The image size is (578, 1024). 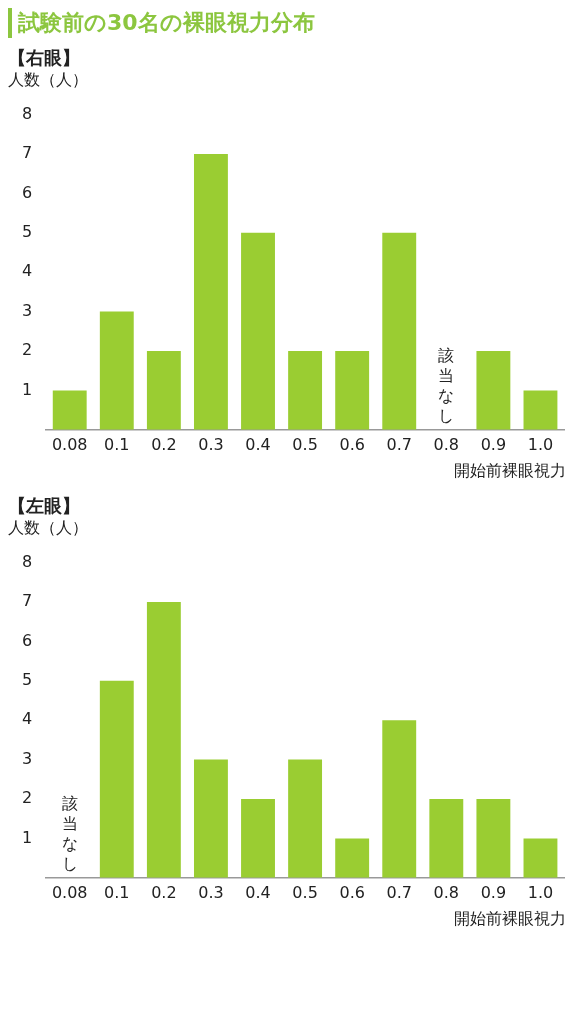 What do you see at coordinates (44, 58) in the screenshot?
I see `chart-subtitle: 【右眼】` at bounding box center [44, 58].